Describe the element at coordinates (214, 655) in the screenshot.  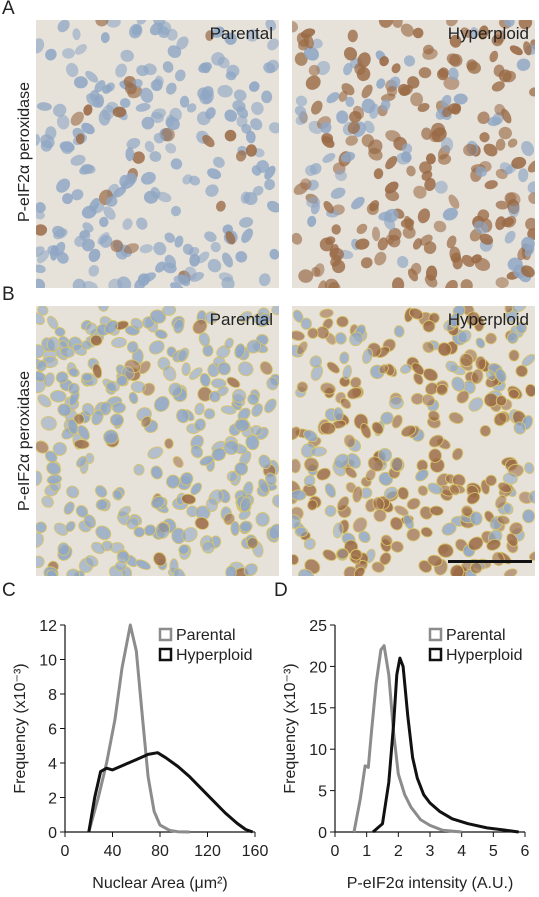
I see `legend-label: Hyperploid` at that location.